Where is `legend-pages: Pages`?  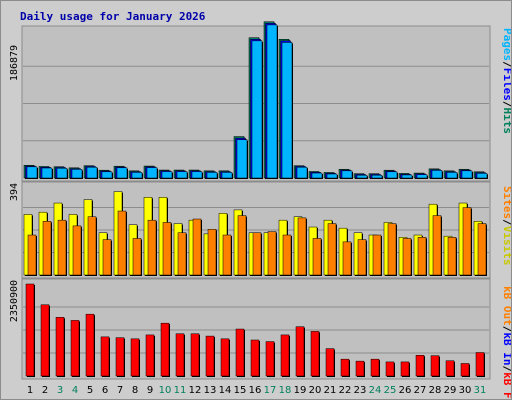 legend-pages: Pages is located at coordinates (506, 44).